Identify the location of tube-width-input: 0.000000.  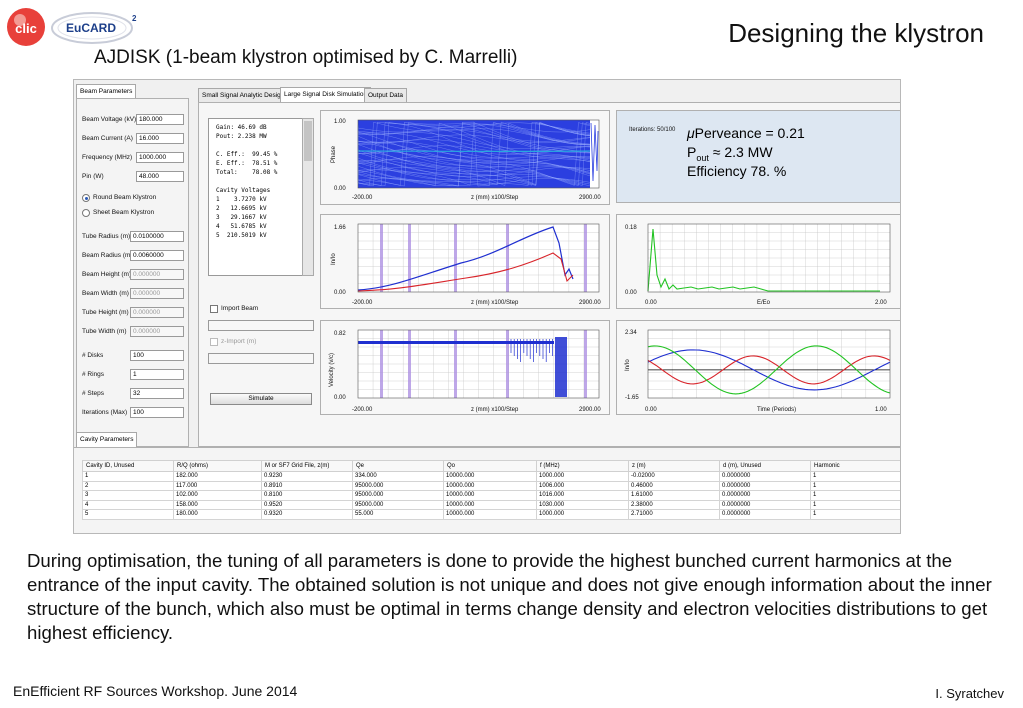
(157, 331).